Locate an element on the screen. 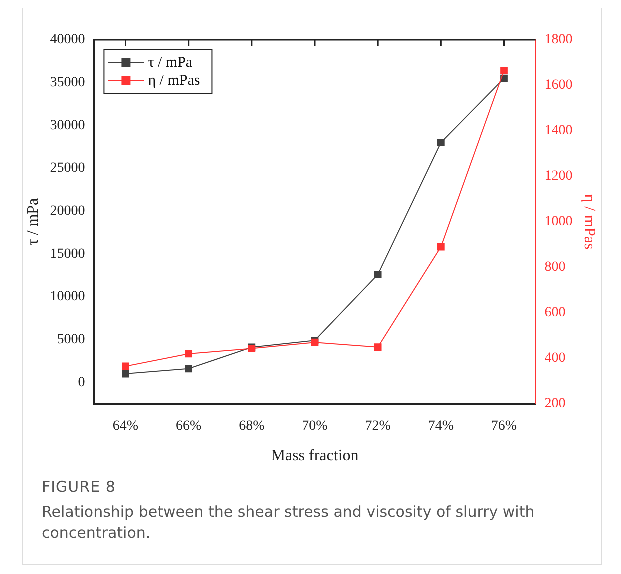 The width and height of the screenshot is (621, 574). y2-tick-label: 1400 is located at coordinates (558, 131).